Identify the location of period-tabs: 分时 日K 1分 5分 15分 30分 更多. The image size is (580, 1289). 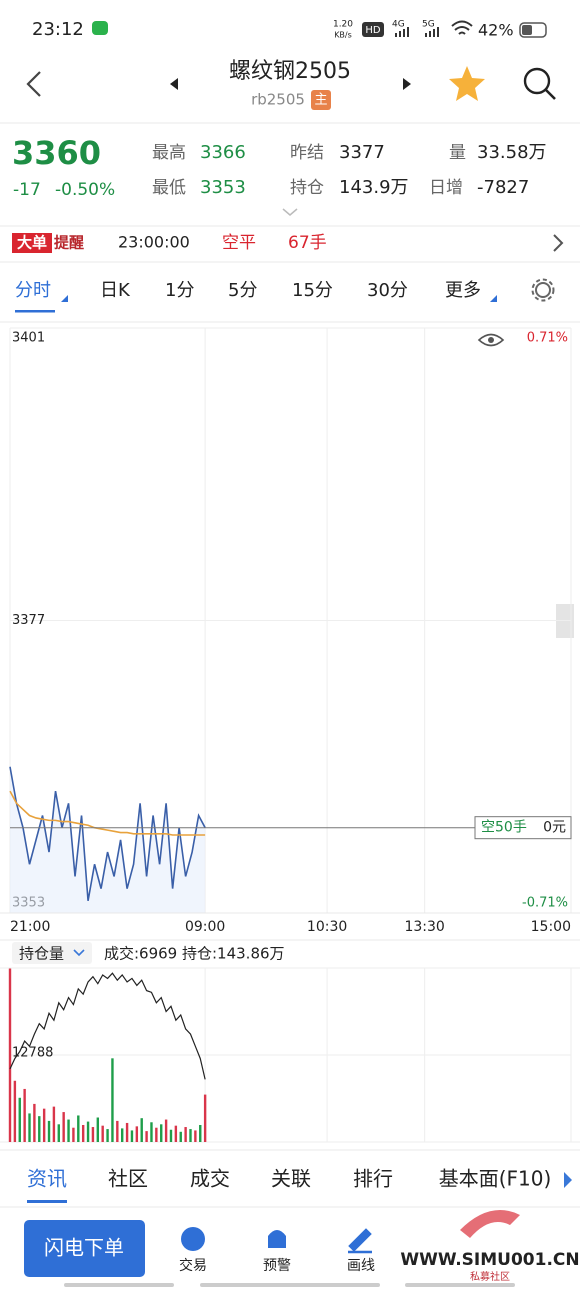
(256, 296).